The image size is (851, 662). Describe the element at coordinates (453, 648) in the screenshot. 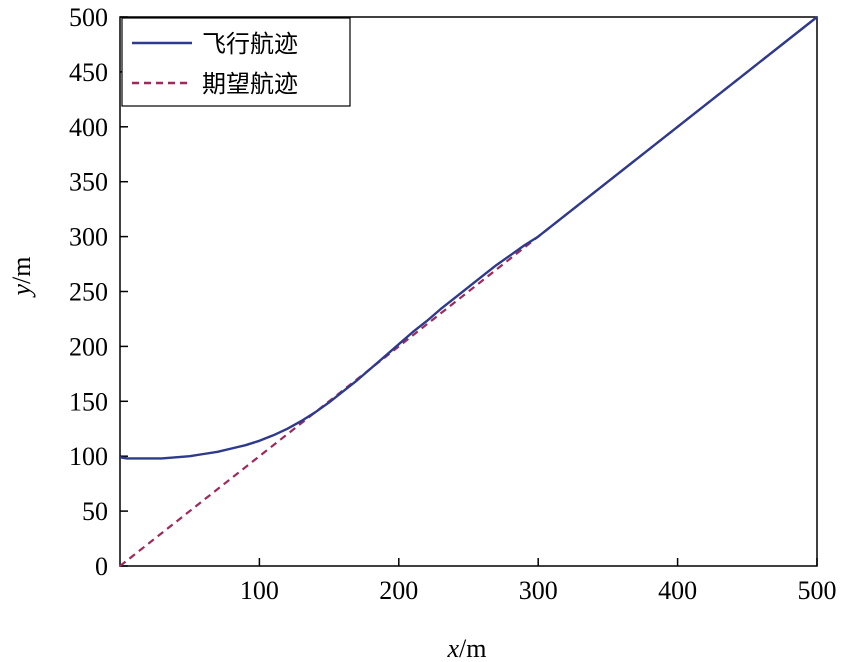

I see `x-axis-var: x` at that location.